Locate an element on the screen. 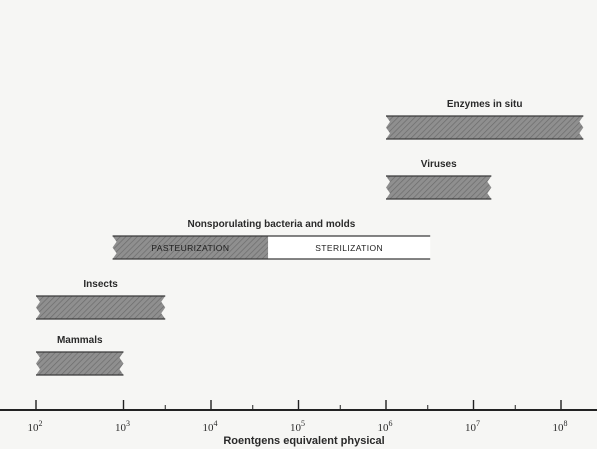 This screenshot has width=597, height=449. bar-segment-label: STERILIZATION is located at coordinates (349, 248).